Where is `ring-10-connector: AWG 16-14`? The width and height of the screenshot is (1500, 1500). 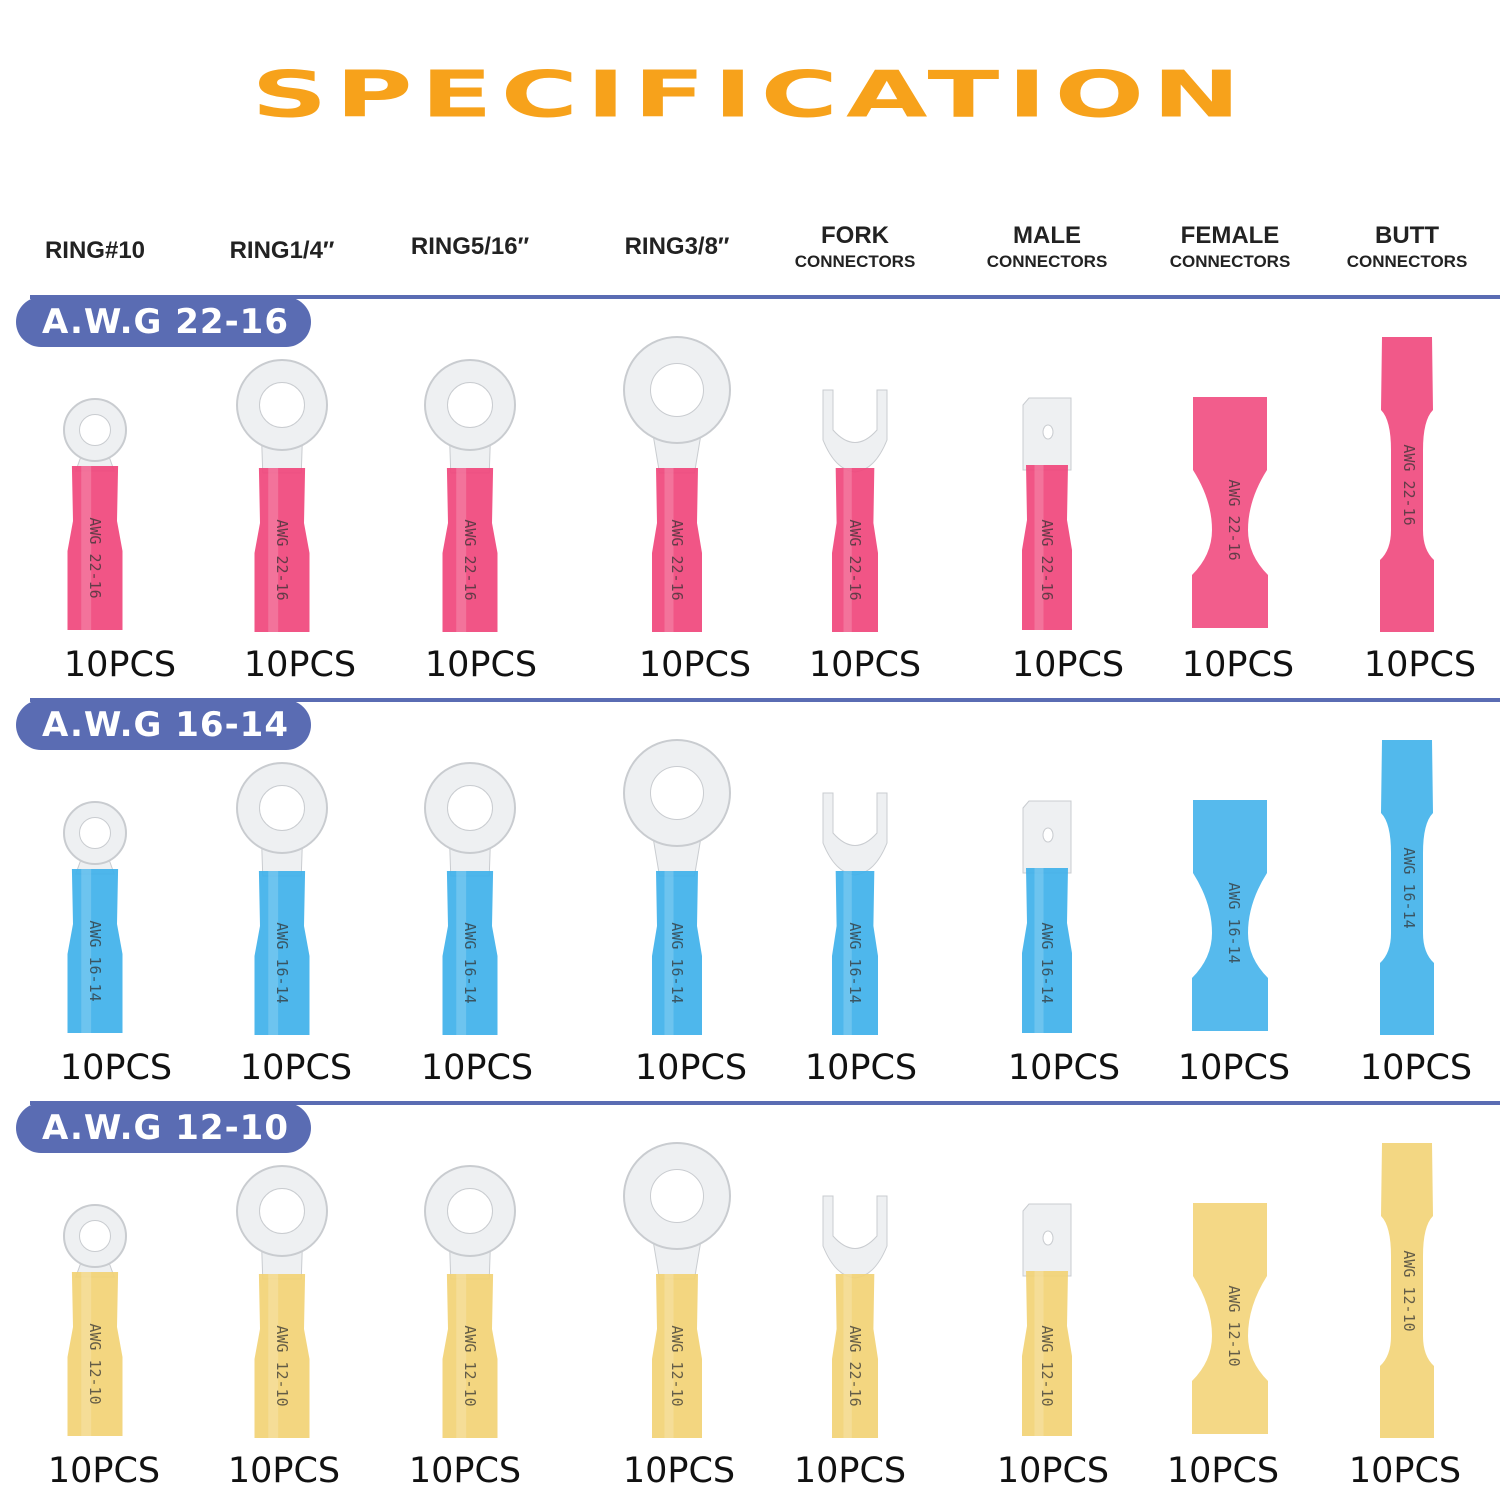 ring-10-connector: AWG 16-14 is located at coordinates (95, 917).